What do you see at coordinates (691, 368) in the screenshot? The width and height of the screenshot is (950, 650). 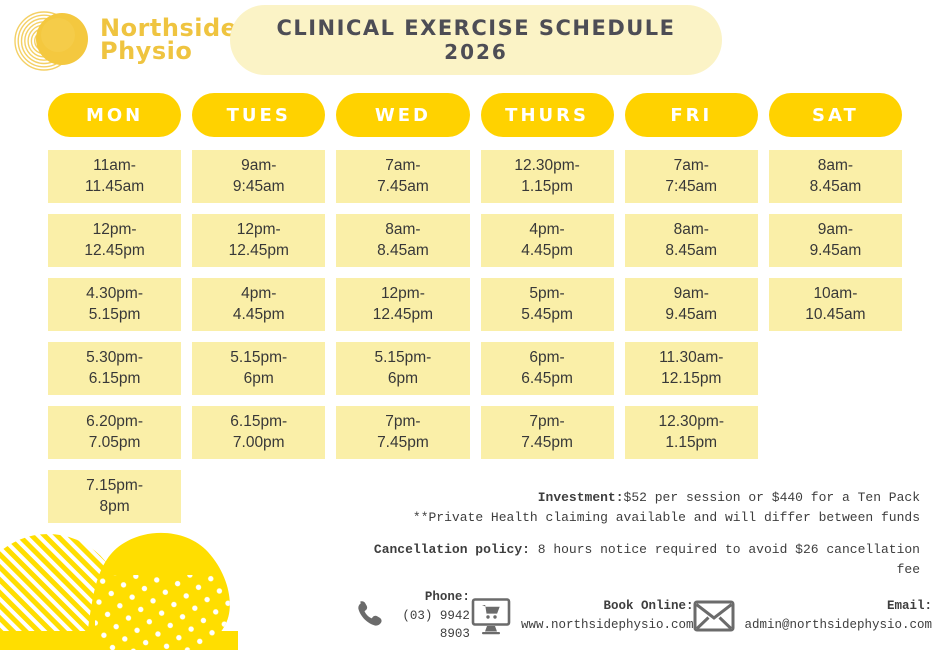 I see `time-slot-fri-4: 11.30am- 12.15pm` at bounding box center [691, 368].